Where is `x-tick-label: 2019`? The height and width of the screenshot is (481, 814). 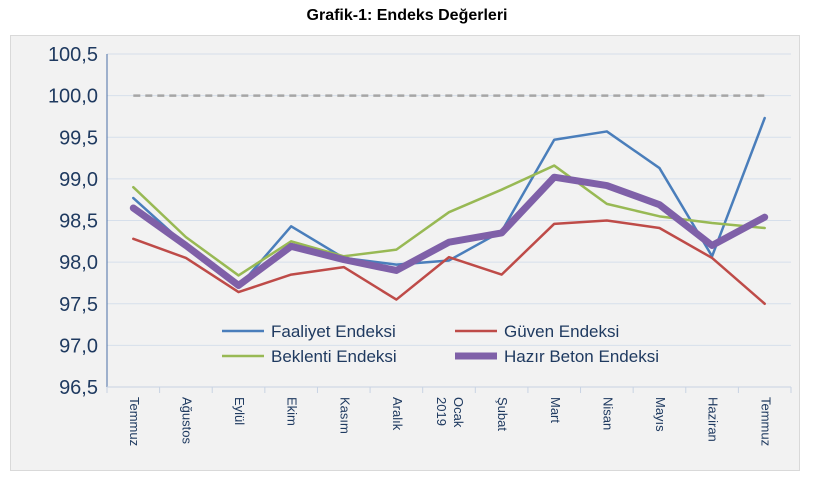 x-tick-label: 2019 is located at coordinates (441, 411).